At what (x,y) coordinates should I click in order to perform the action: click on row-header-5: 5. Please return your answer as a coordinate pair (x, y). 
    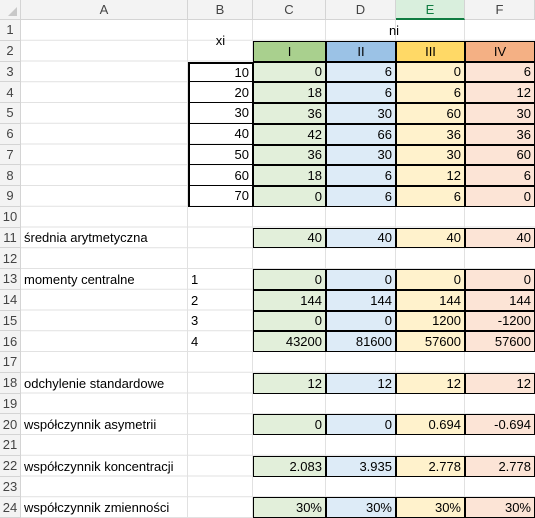
    Looking at the image, I should click on (10, 113).